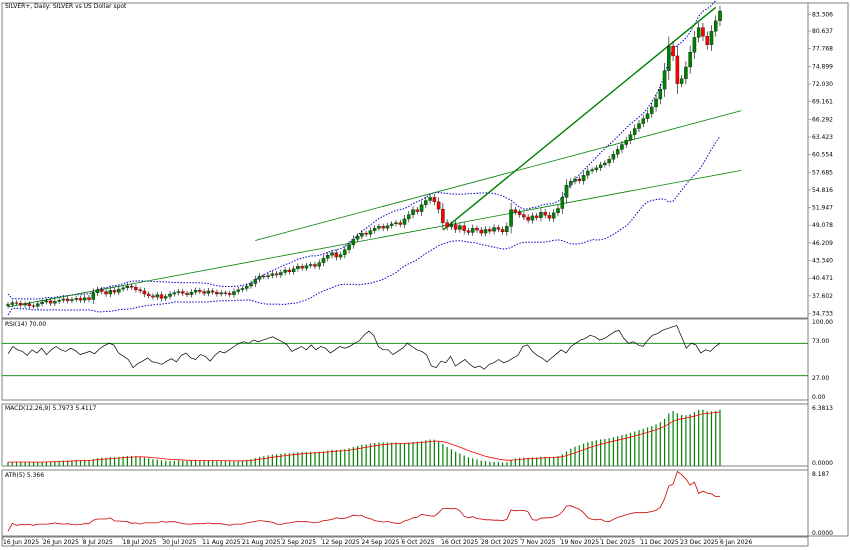 This screenshot has width=850, height=550. I want to click on price-tick-label: 77.768, so click(822, 49).